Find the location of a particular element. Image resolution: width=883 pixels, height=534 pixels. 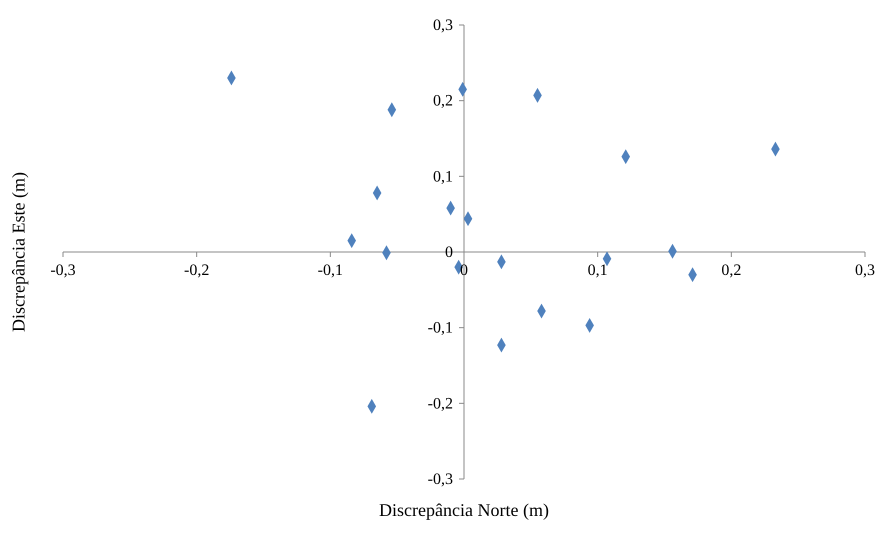

x-tick-label: 0,1 is located at coordinates (598, 270).